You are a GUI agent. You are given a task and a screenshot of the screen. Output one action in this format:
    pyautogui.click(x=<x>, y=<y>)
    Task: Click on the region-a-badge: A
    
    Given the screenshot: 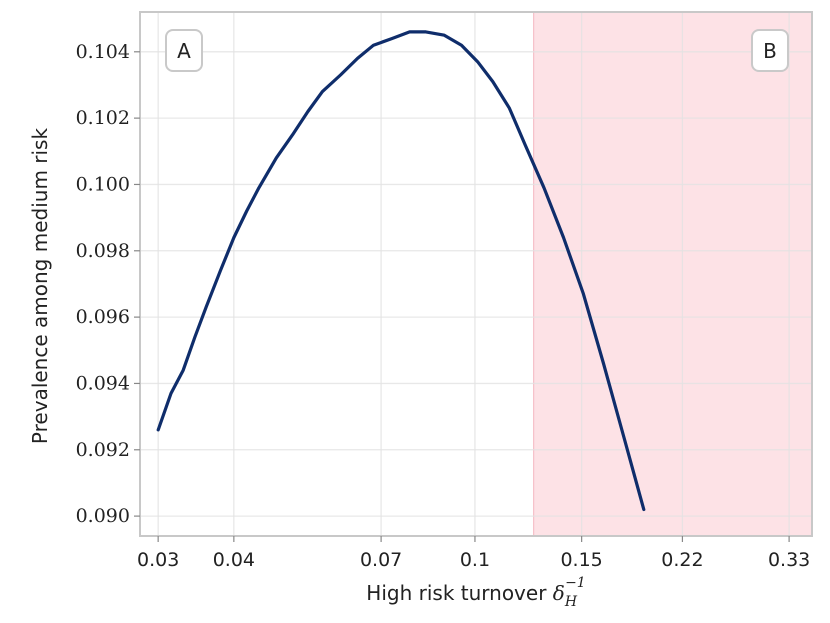 What is the action you would take?
    pyautogui.click(x=184, y=50)
    